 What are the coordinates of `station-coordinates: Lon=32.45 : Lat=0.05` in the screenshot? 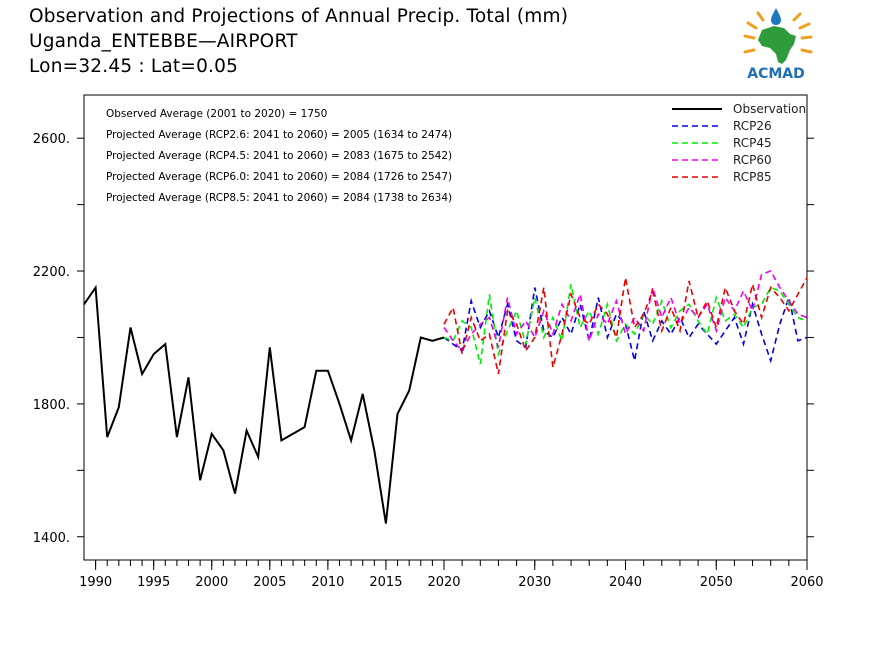 It's located at (134, 66).